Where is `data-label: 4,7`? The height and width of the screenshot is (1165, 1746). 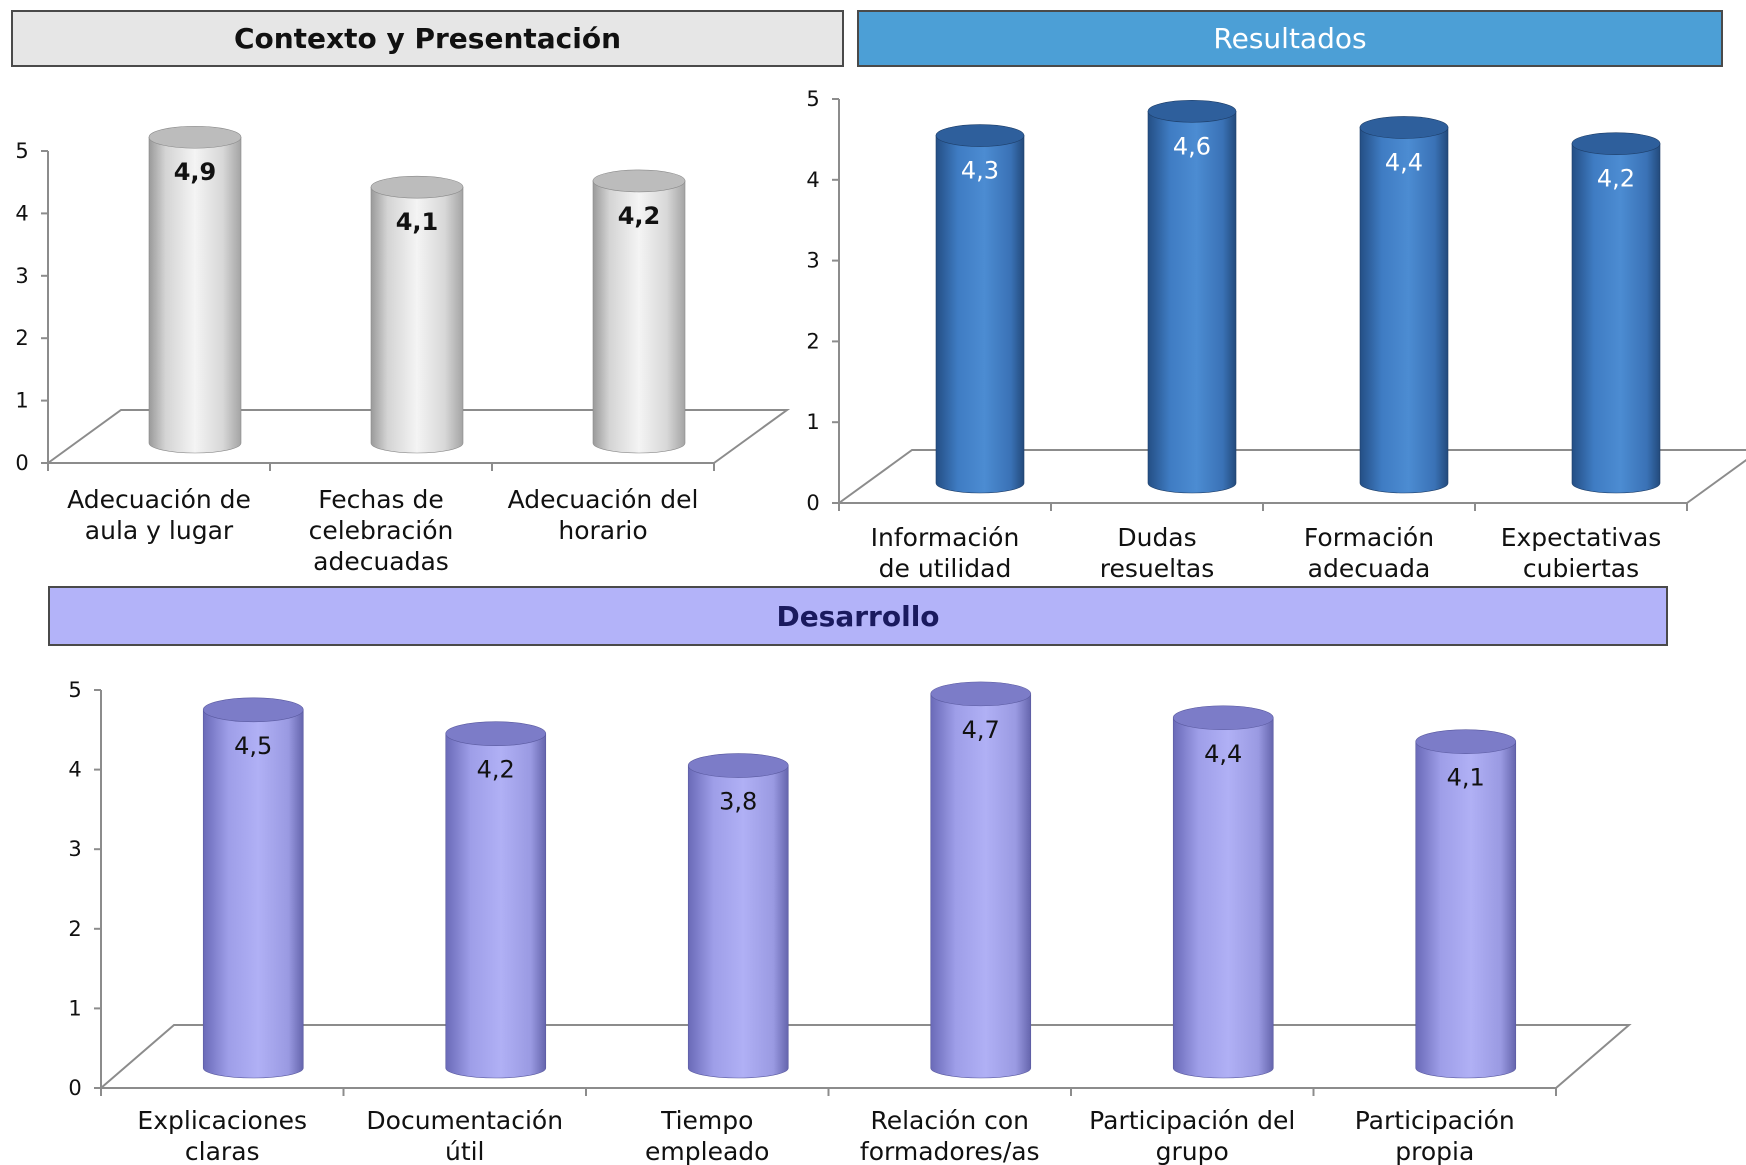 data-label: 4,7 is located at coordinates (981, 730).